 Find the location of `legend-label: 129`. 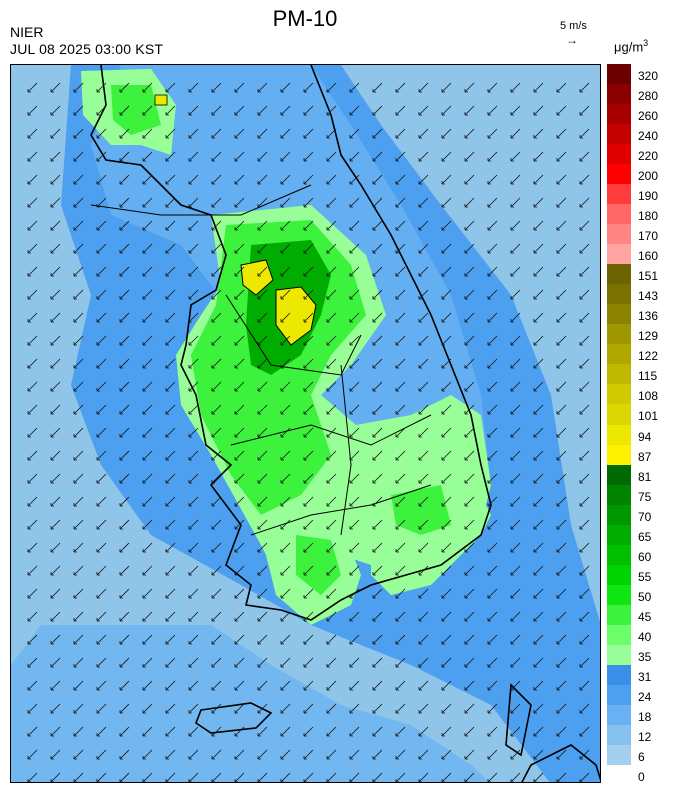

legend-label: 129 is located at coordinates (648, 336).